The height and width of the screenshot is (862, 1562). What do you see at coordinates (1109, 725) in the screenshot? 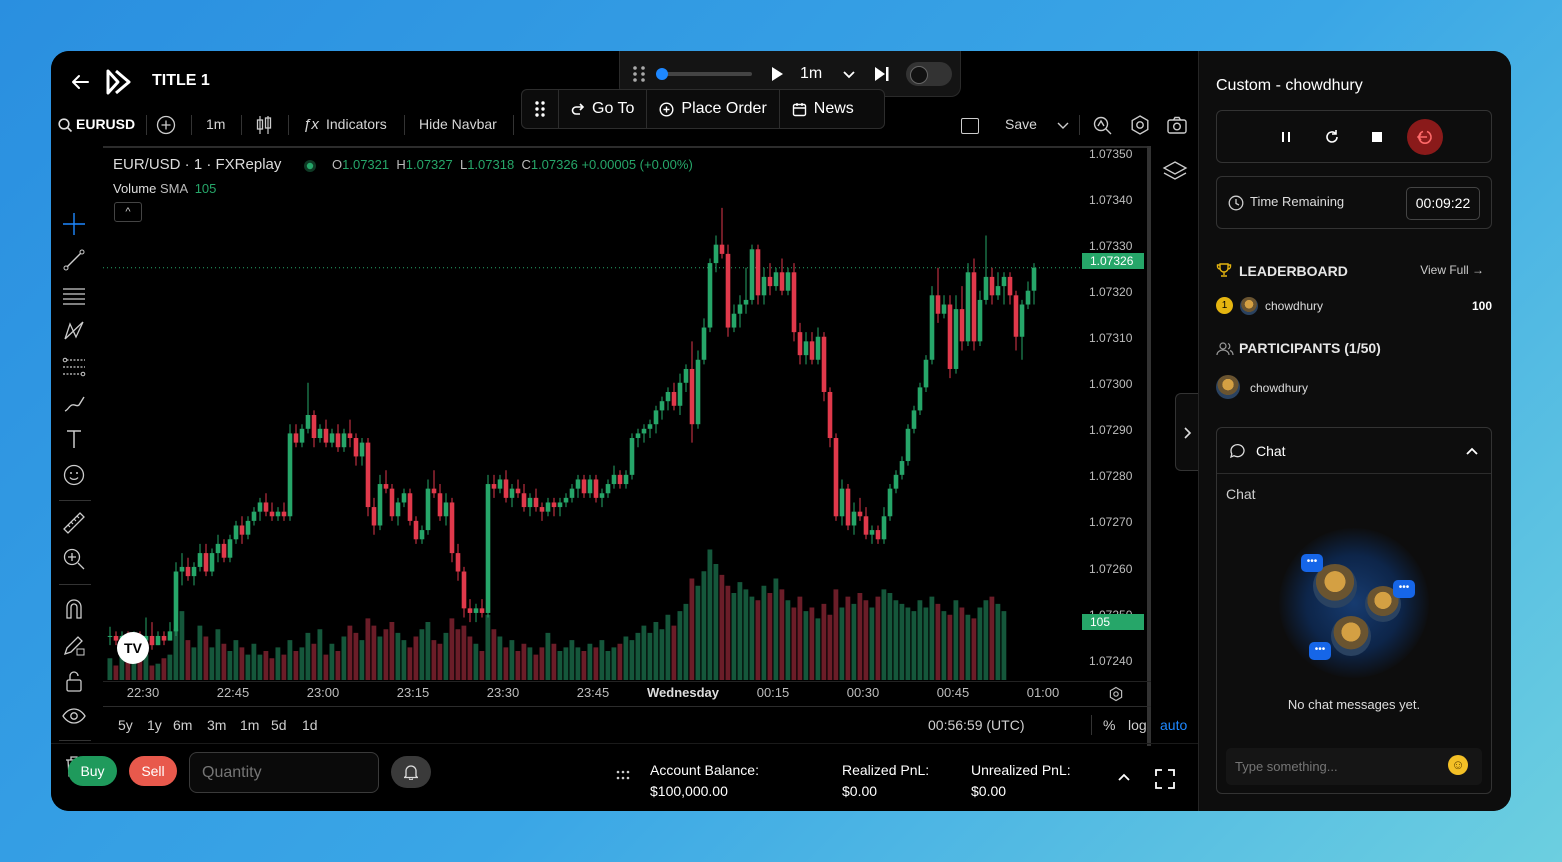
I see `percent-toggle: %` at bounding box center [1109, 725].